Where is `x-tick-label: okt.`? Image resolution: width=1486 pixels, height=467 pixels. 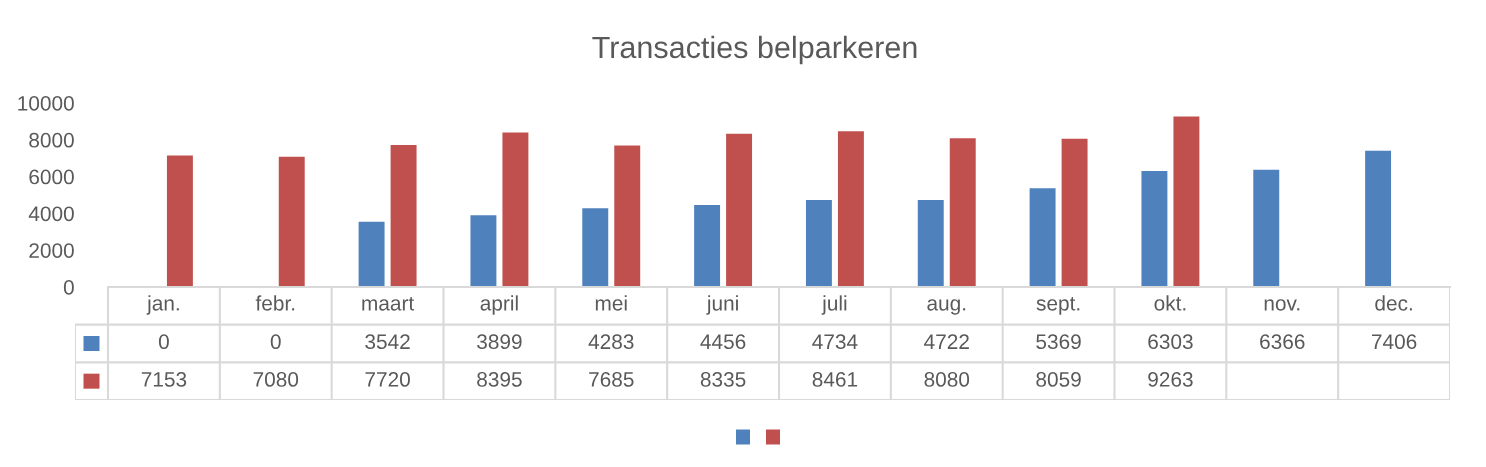 x-tick-label: okt. is located at coordinates (1170, 303).